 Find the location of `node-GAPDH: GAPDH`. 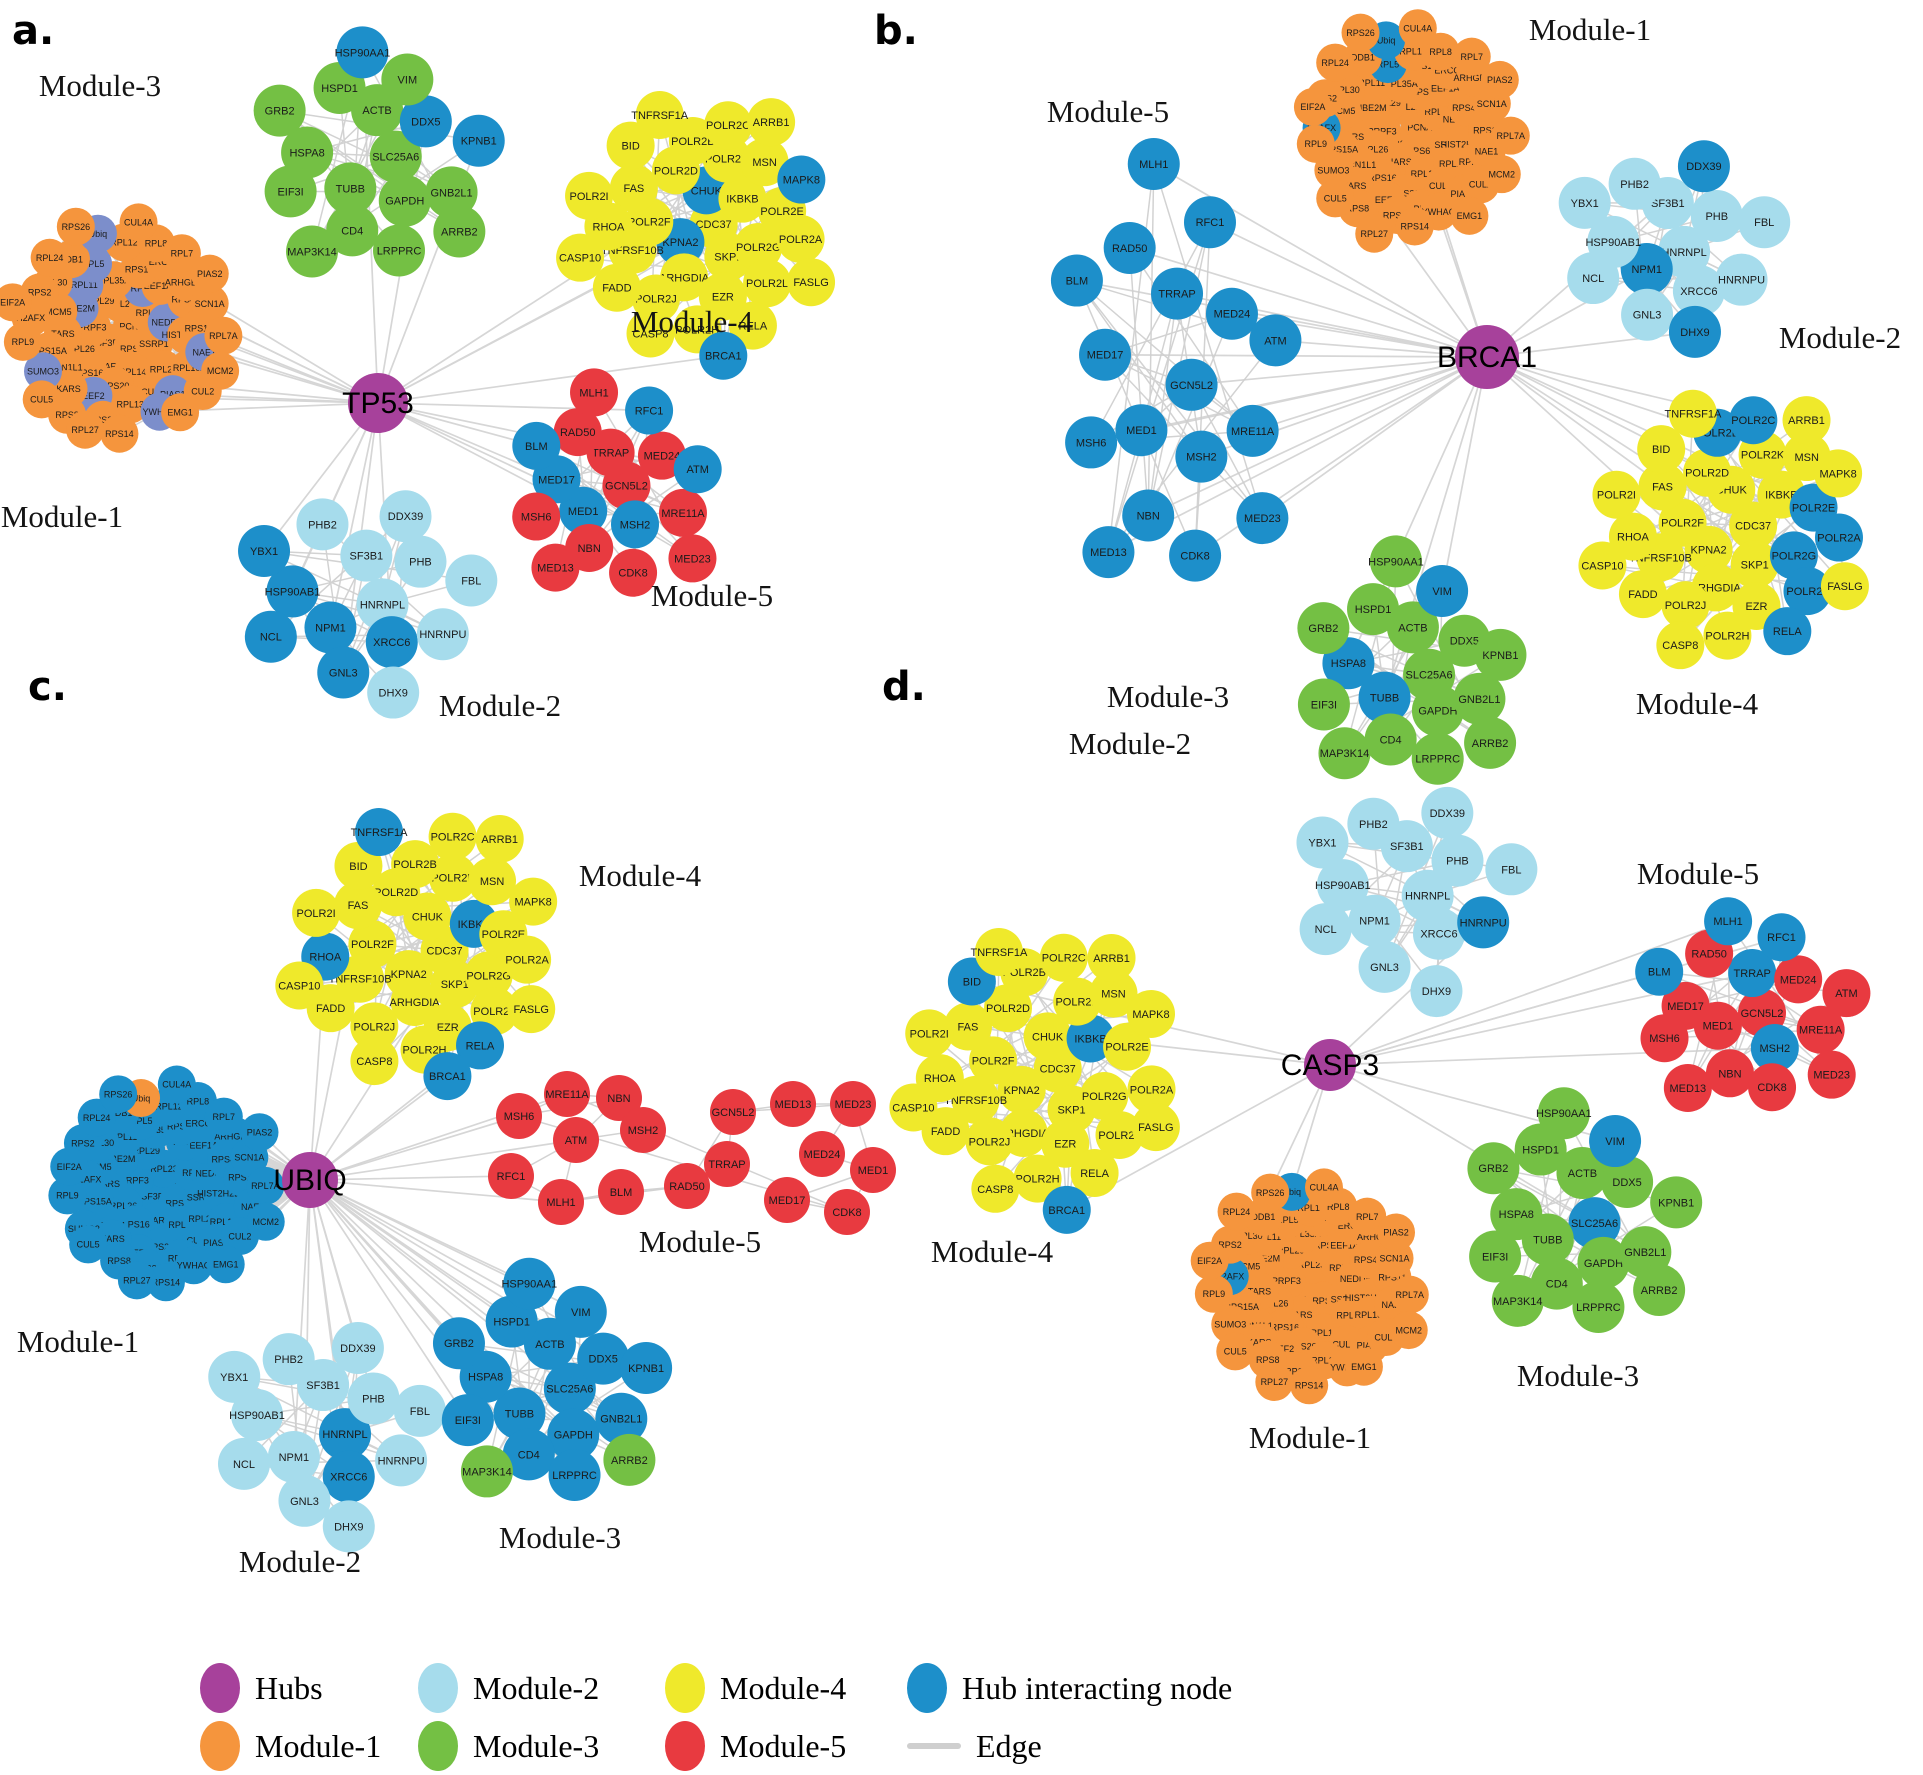

node-GAPDH: GAPDH is located at coordinates (404, 200).